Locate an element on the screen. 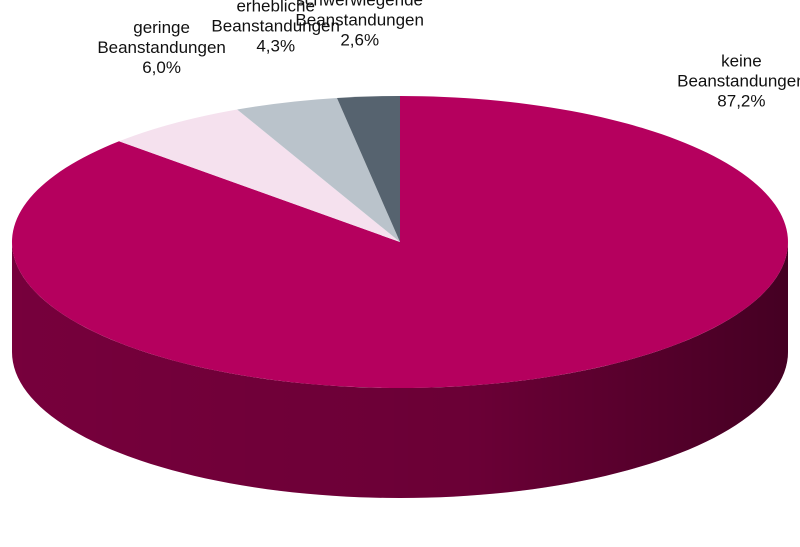 This screenshot has width=800, height=547. slice-category-label-0-1: Beanstandungen is located at coordinates (738, 81).